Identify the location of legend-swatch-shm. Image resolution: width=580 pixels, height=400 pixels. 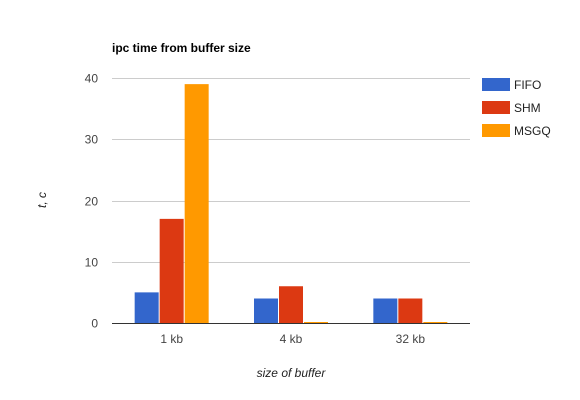
(496, 107).